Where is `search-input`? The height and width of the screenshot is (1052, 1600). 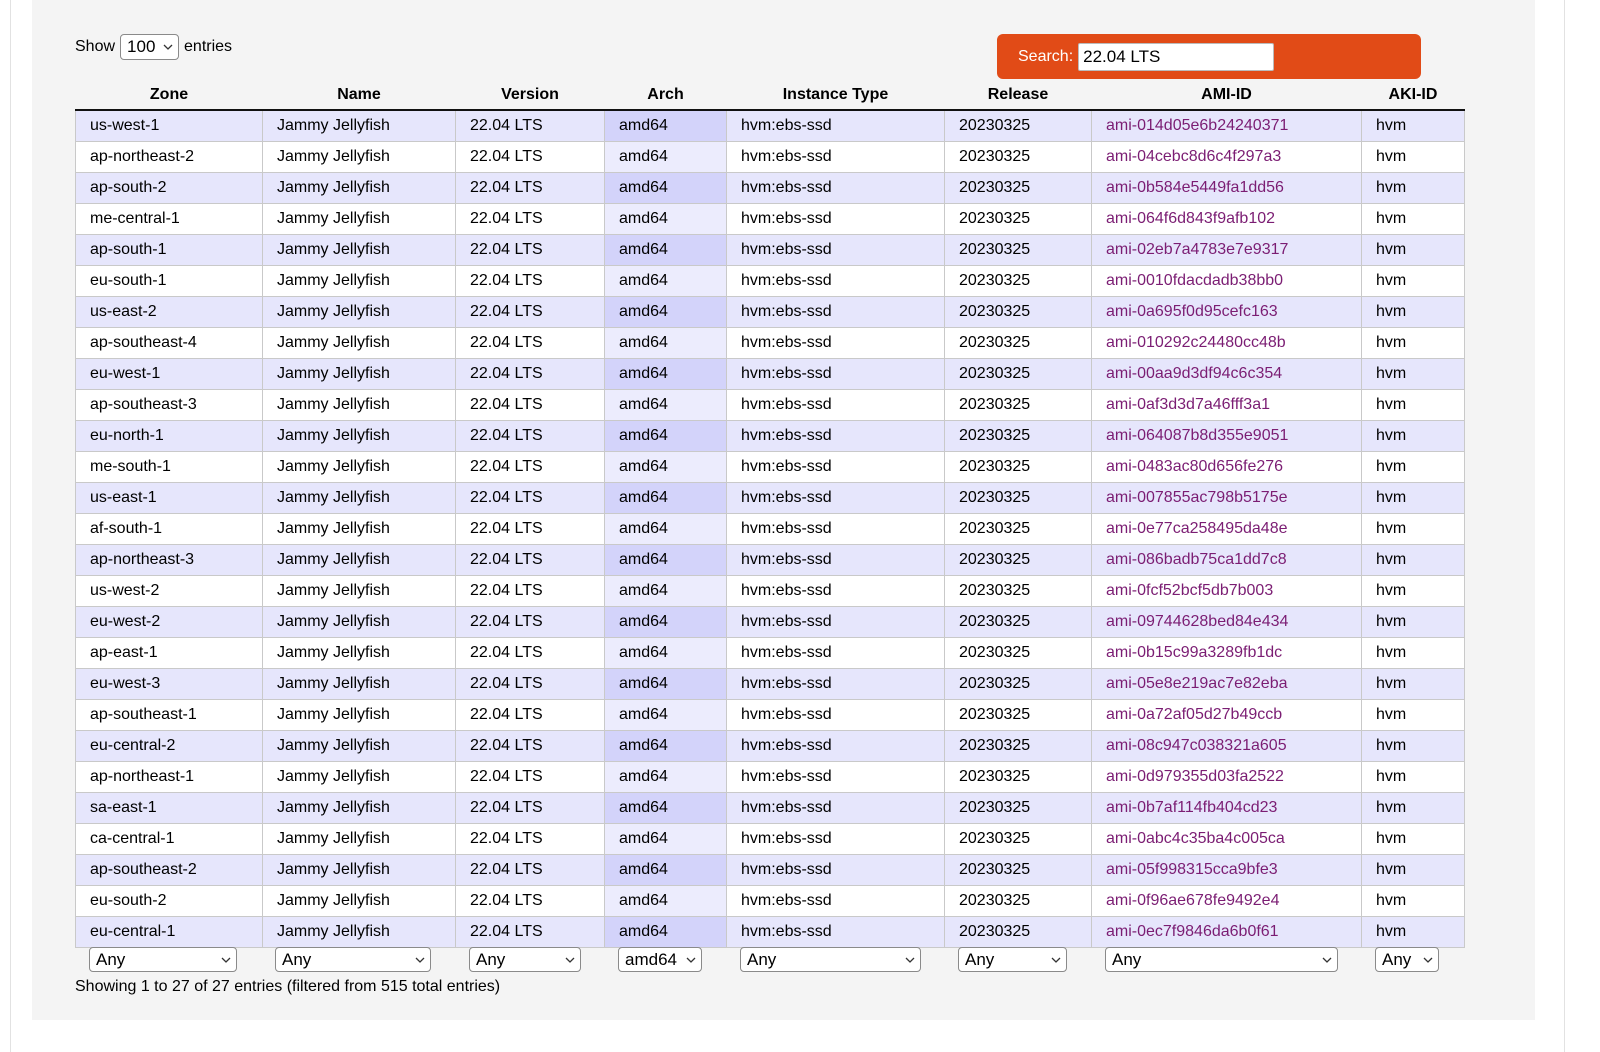 search-input is located at coordinates (1176, 56).